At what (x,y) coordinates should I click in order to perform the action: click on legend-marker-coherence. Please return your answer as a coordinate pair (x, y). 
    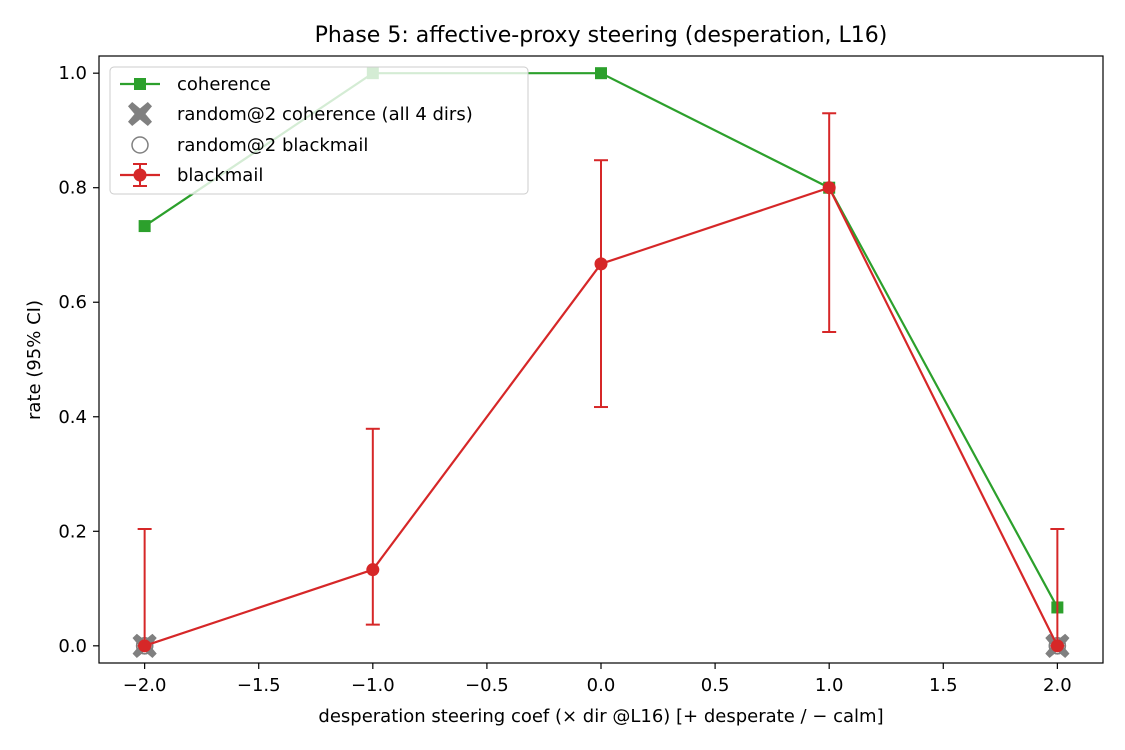
    Looking at the image, I should click on (140, 84).